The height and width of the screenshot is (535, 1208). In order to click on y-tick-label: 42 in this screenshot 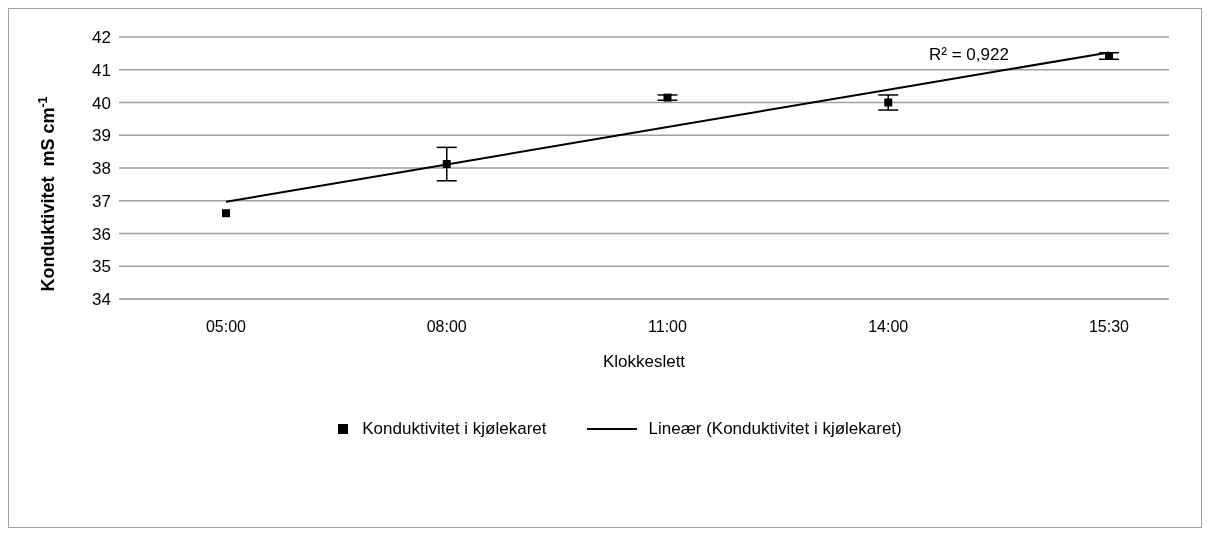, I will do `click(101, 38)`.